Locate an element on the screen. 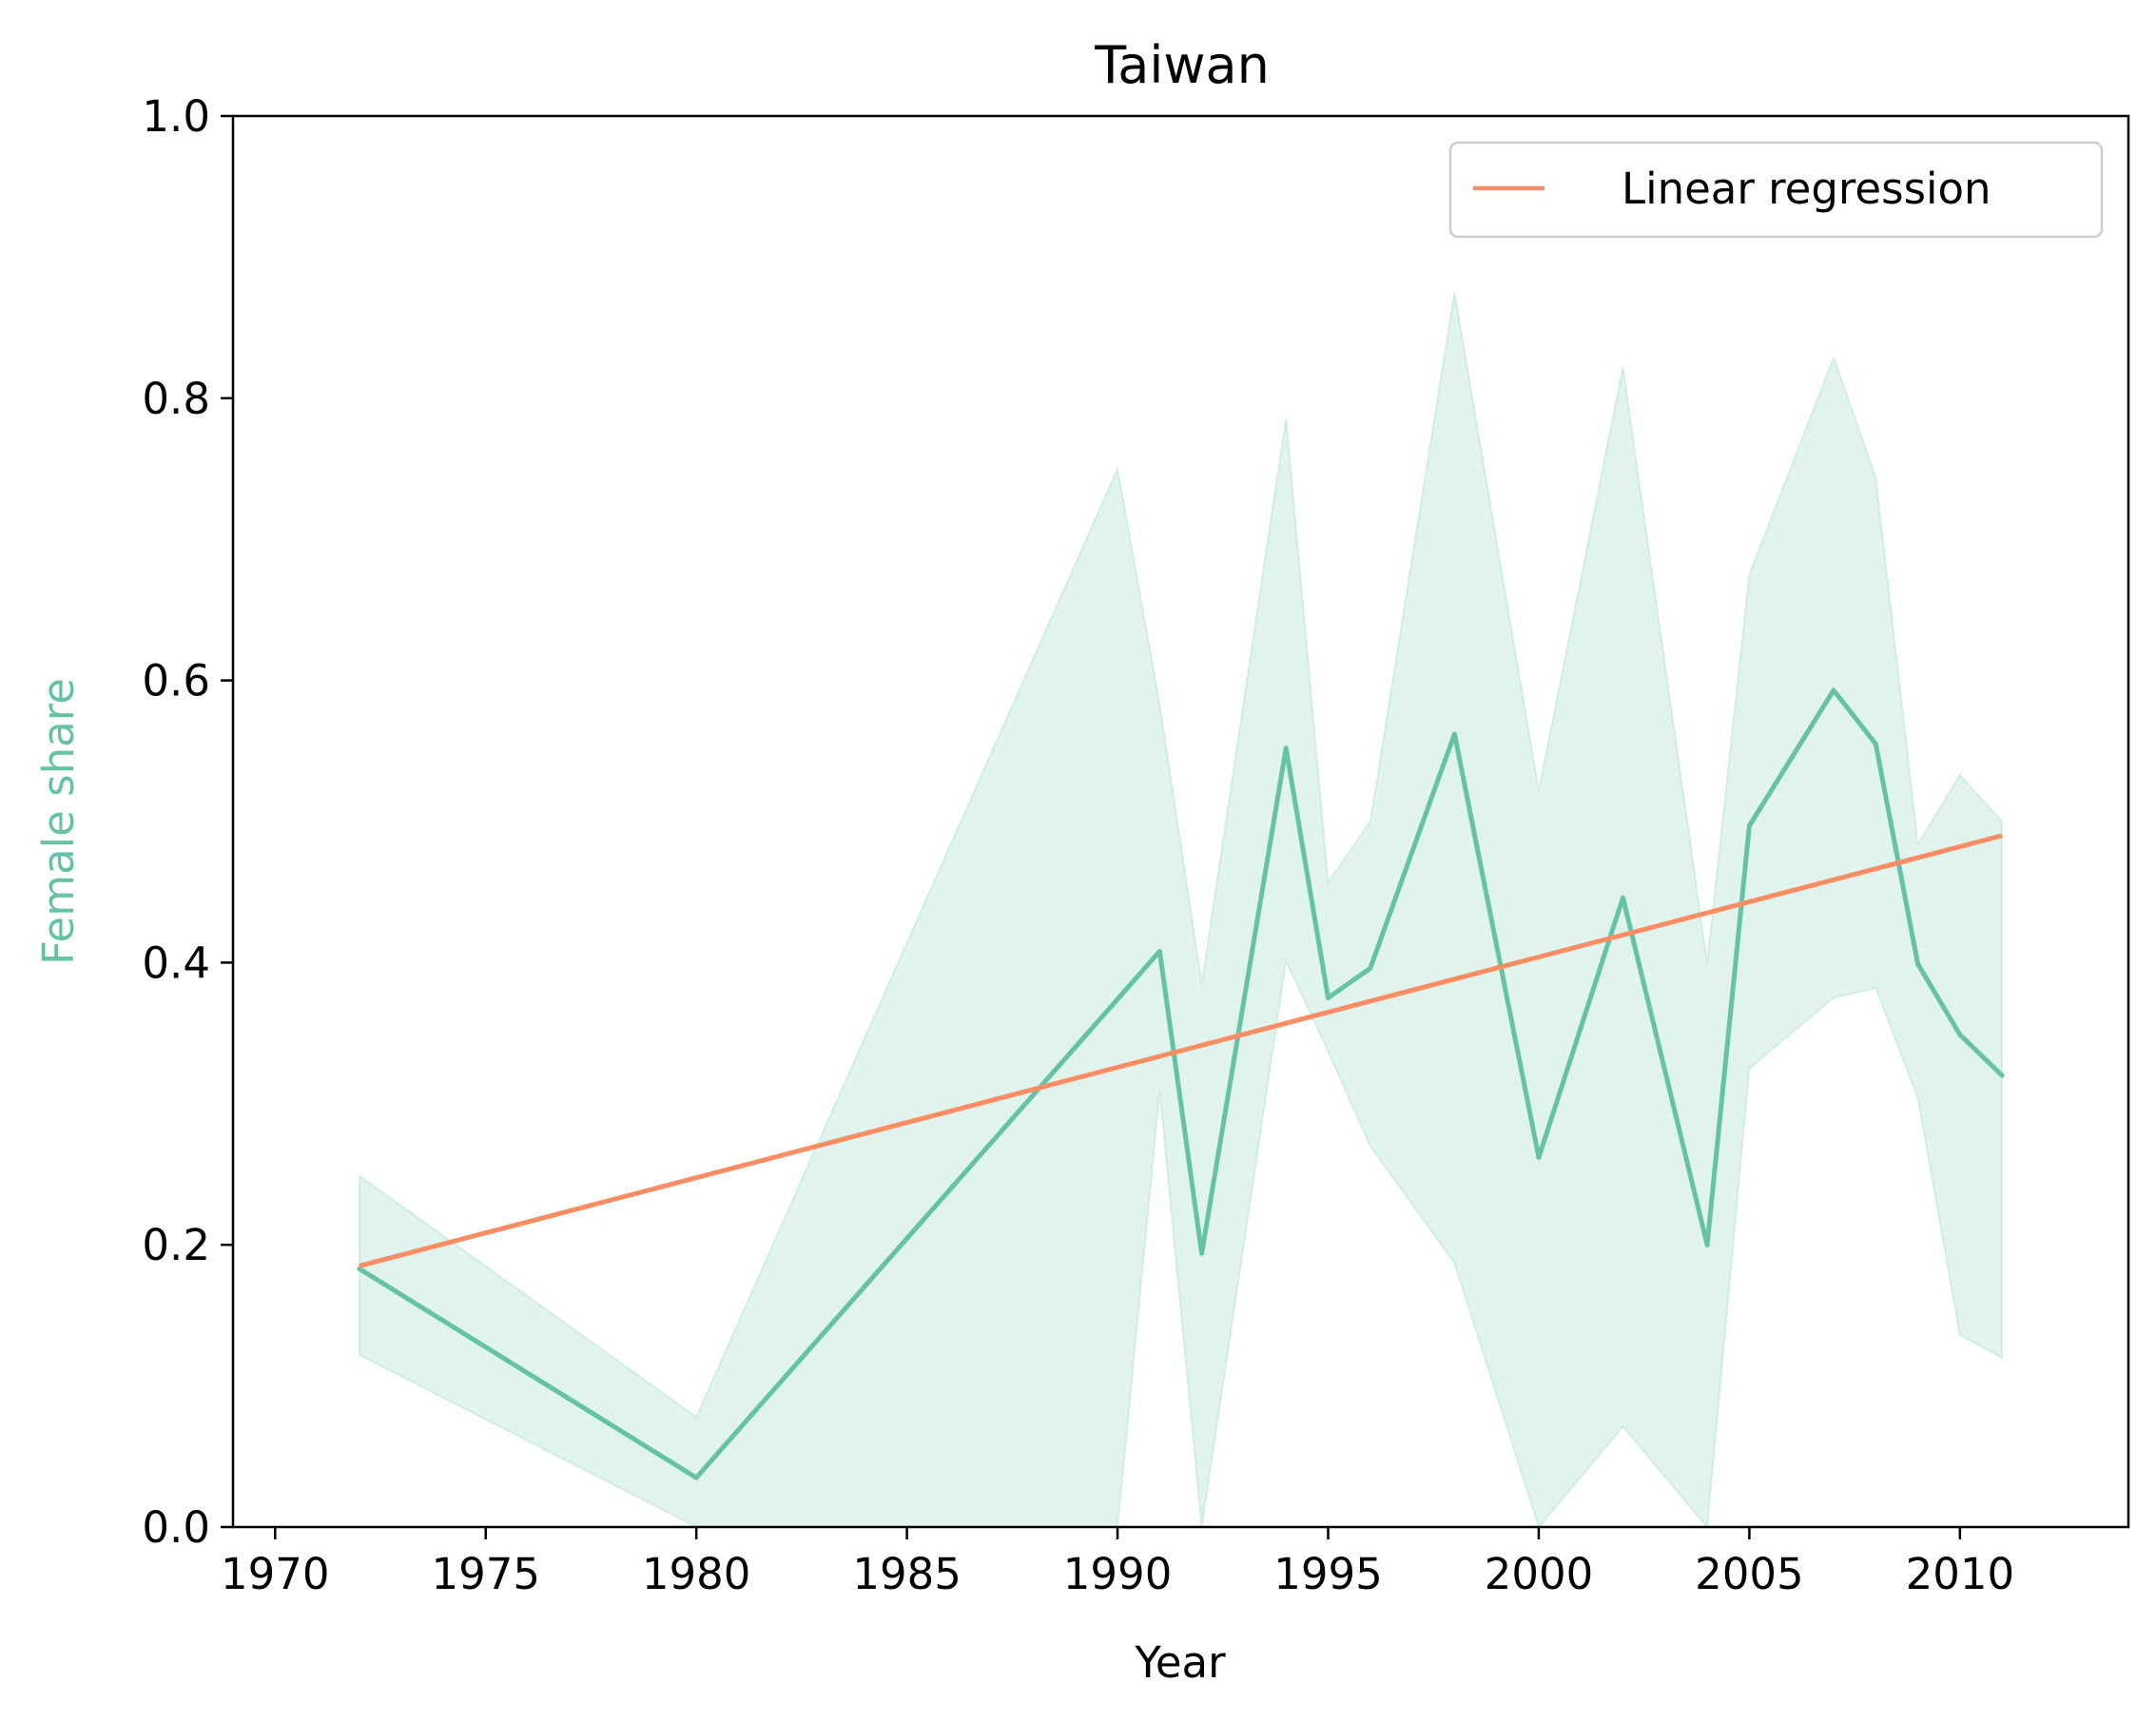  x-tick-label: 2000 is located at coordinates (1539, 1574).